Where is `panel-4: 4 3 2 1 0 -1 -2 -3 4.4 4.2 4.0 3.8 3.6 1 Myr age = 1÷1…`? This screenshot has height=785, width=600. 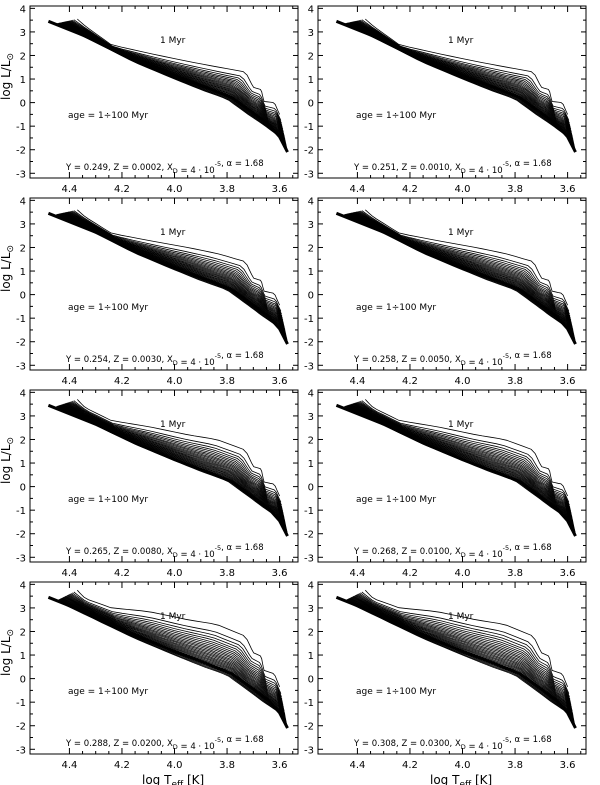 panel-4: 4 3 2 1 0 -1 -2 -3 4.4 4.2 4.0 3.8 3.6 1 Myr age = 1÷1… is located at coordinates (445, 291).